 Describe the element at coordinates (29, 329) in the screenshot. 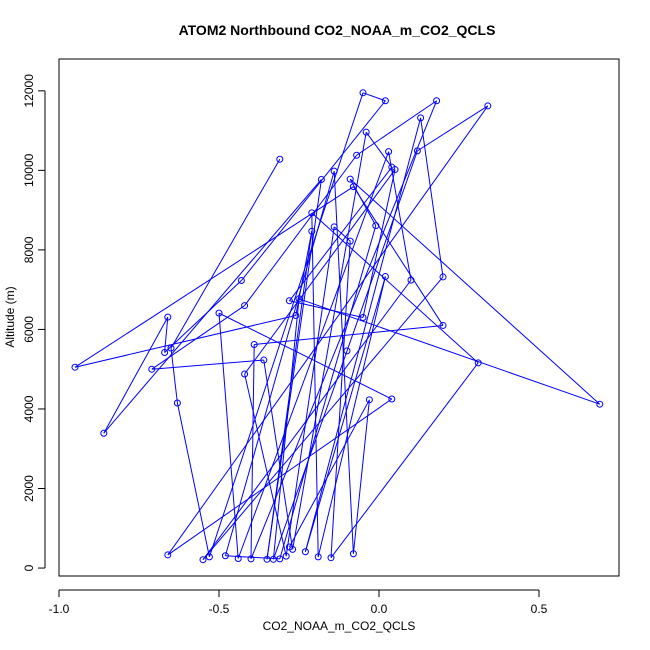

I see `y-tick-label: 6000` at that location.